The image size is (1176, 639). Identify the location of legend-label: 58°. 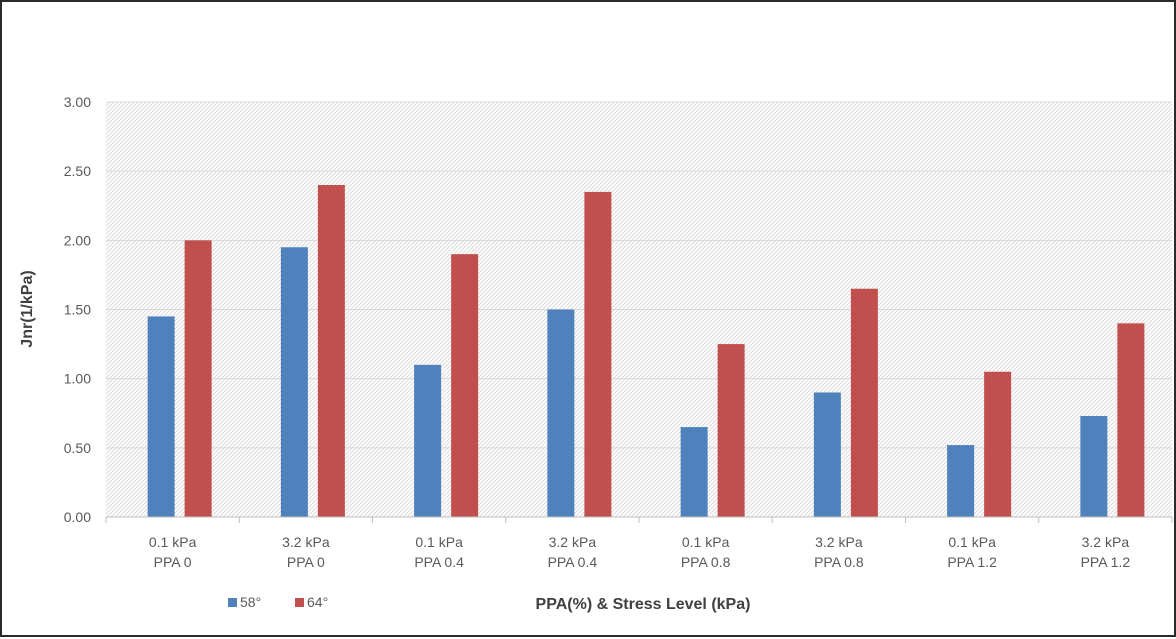
(250, 602).